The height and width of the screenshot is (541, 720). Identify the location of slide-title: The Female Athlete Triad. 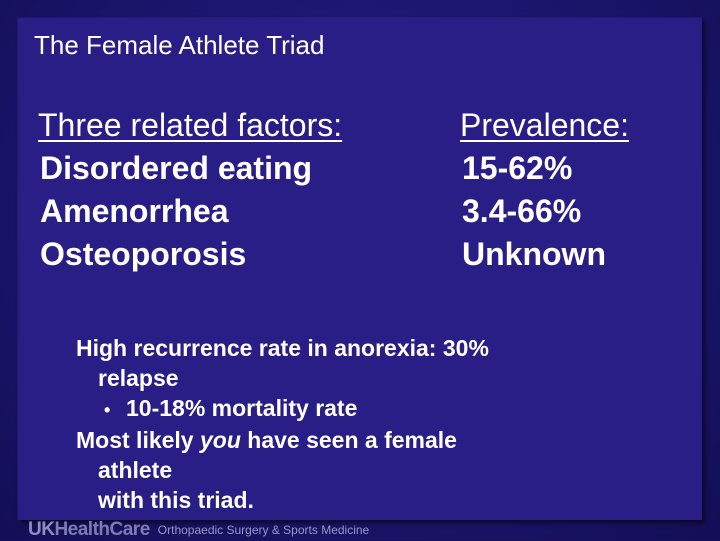
(179, 45).